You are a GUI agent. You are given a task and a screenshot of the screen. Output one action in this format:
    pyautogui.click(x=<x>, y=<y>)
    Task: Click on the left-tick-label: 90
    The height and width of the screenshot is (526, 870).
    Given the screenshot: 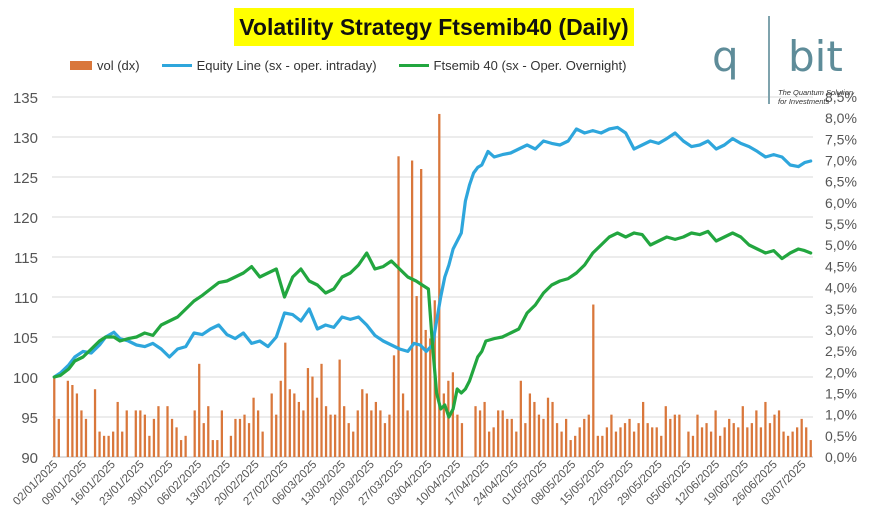 What is the action you would take?
    pyautogui.click(x=29, y=458)
    